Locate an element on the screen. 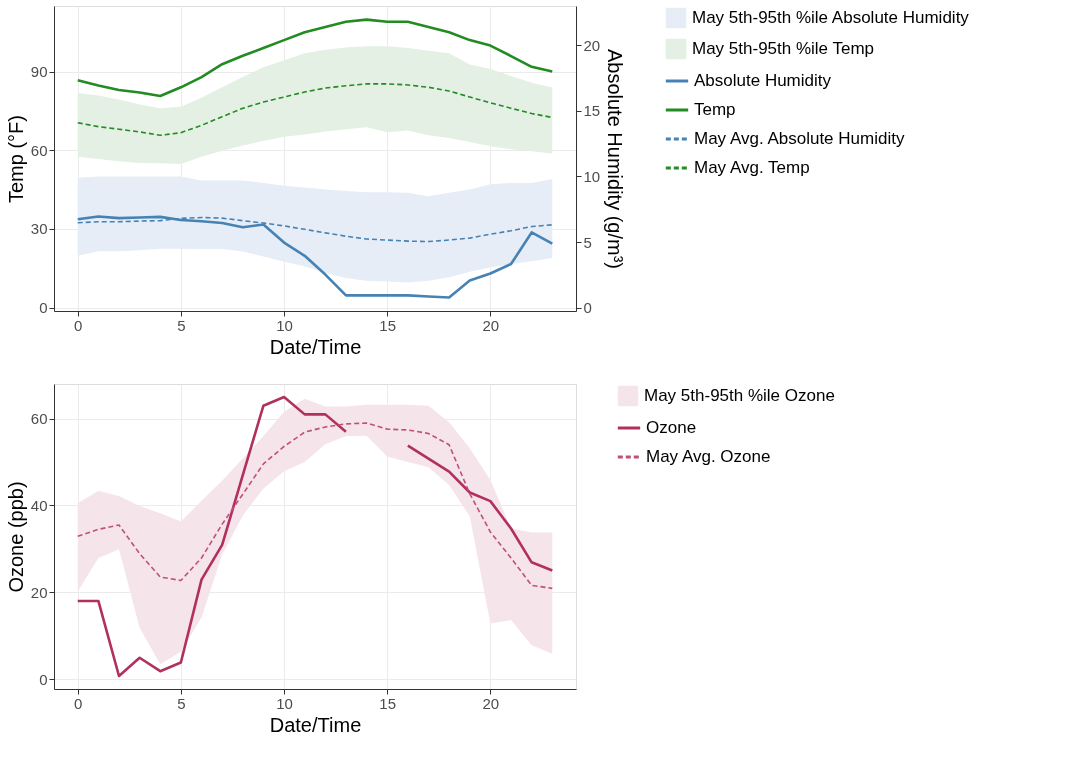  legend-label: Absolute Humidity is located at coordinates (763, 80).